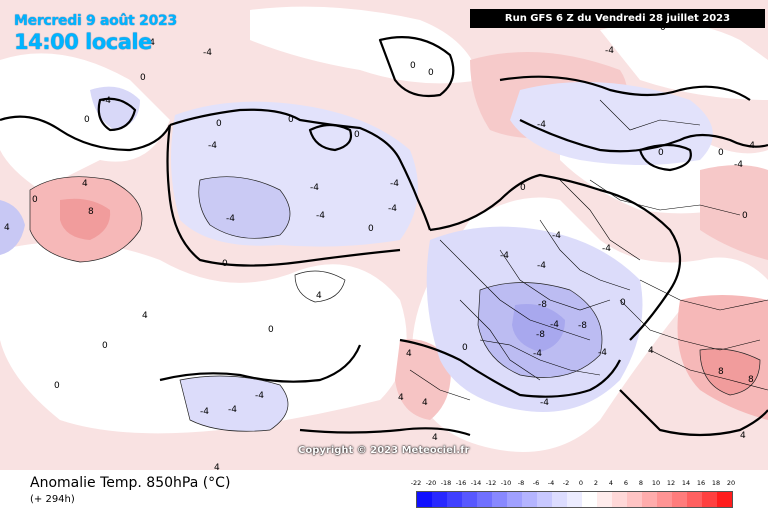  What do you see at coordinates (536, 483) in the screenshot?
I see `legend-label: -6` at bounding box center [536, 483].